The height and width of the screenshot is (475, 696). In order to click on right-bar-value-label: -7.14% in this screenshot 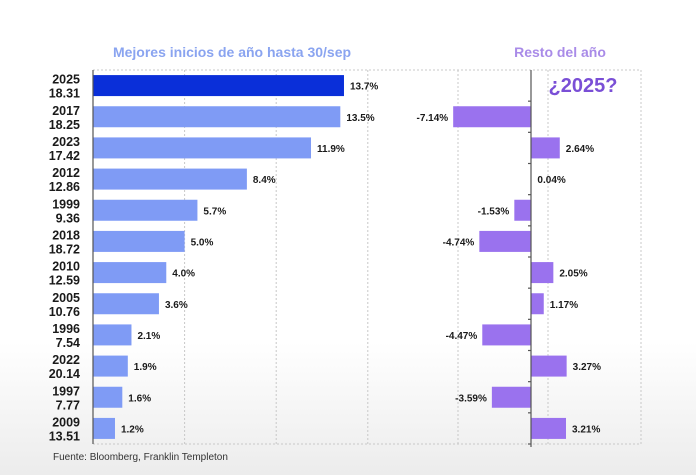, I will do `click(432, 118)`.